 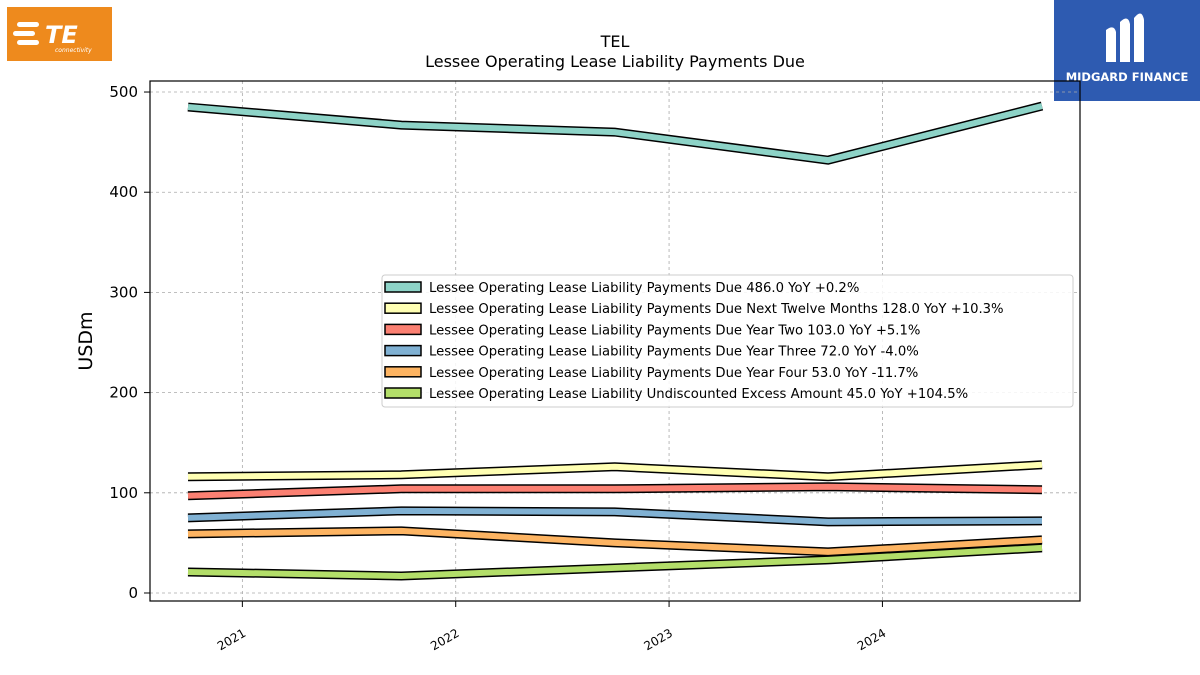 What do you see at coordinates (123, 292) in the screenshot?
I see `y-tick-label: 300` at bounding box center [123, 292].